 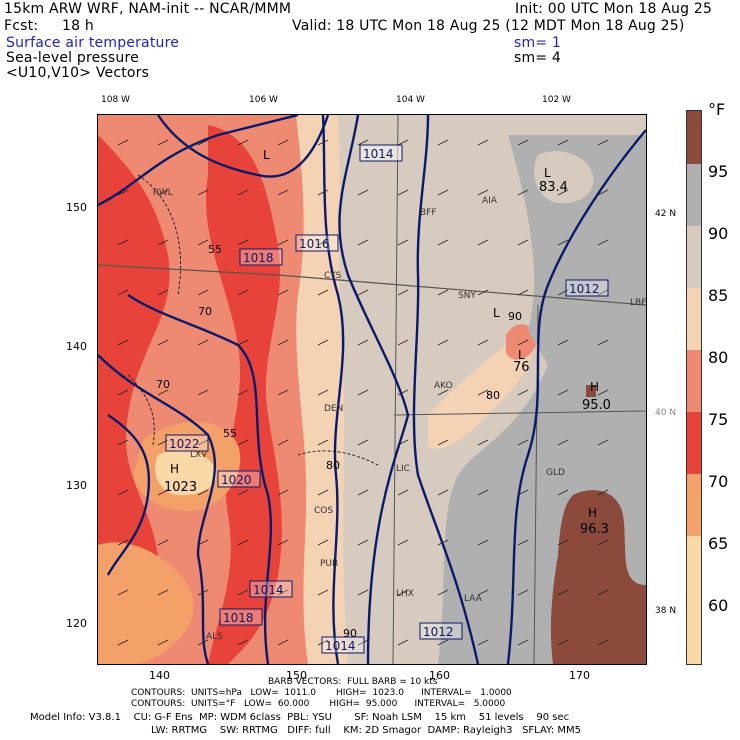 What do you see at coordinates (333, 409) in the screenshot?
I see `station-label: DEN` at bounding box center [333, 409].